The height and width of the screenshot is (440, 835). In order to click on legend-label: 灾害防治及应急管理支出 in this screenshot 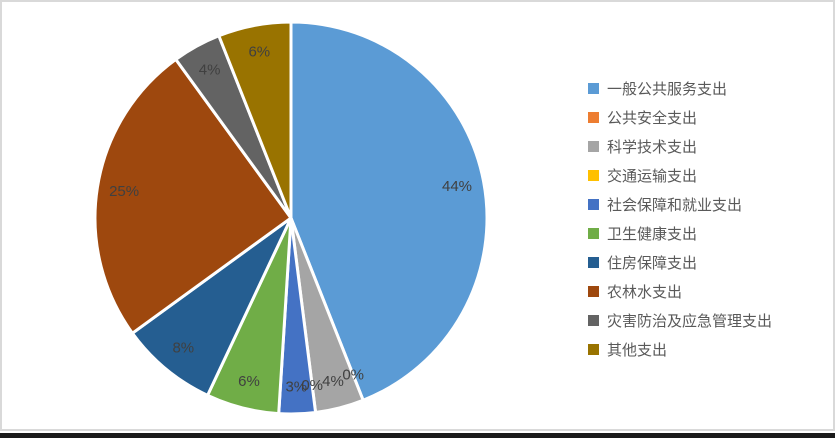, I will do `click(690, 321)`.